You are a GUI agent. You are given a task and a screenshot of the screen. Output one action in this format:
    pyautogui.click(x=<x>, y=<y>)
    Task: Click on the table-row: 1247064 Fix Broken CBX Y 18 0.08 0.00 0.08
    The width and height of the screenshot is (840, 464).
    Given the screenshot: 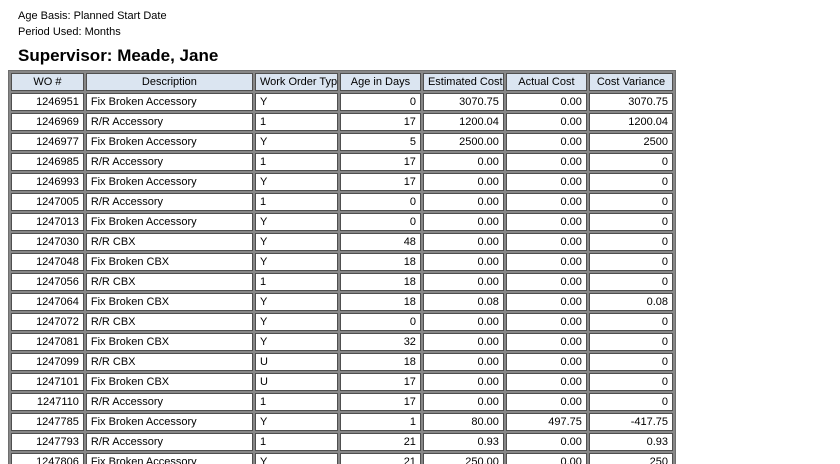 What is the action you would take?
    pyautogui.click(x=342, y=302)
    